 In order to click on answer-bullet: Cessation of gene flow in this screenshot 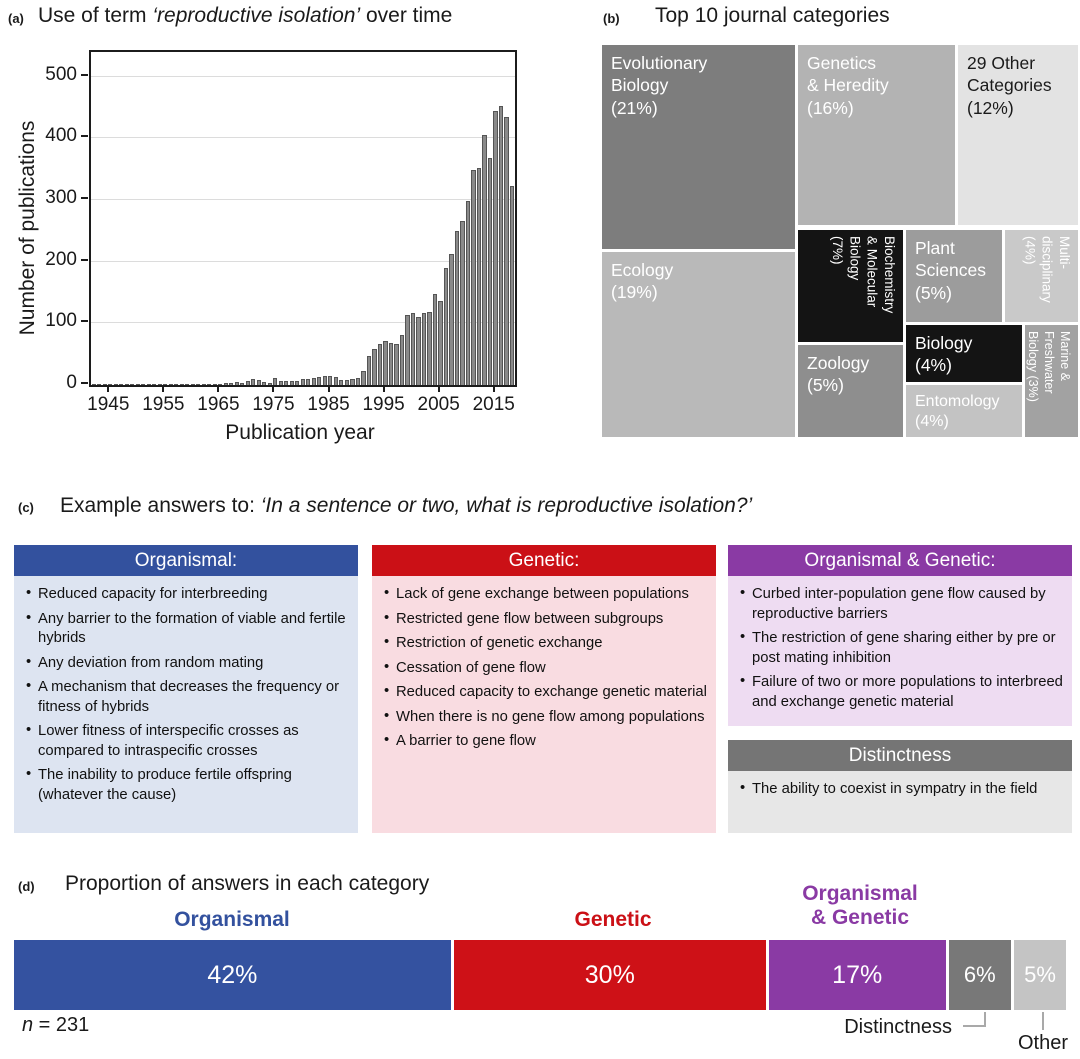, I will do `click(545, 668)`.